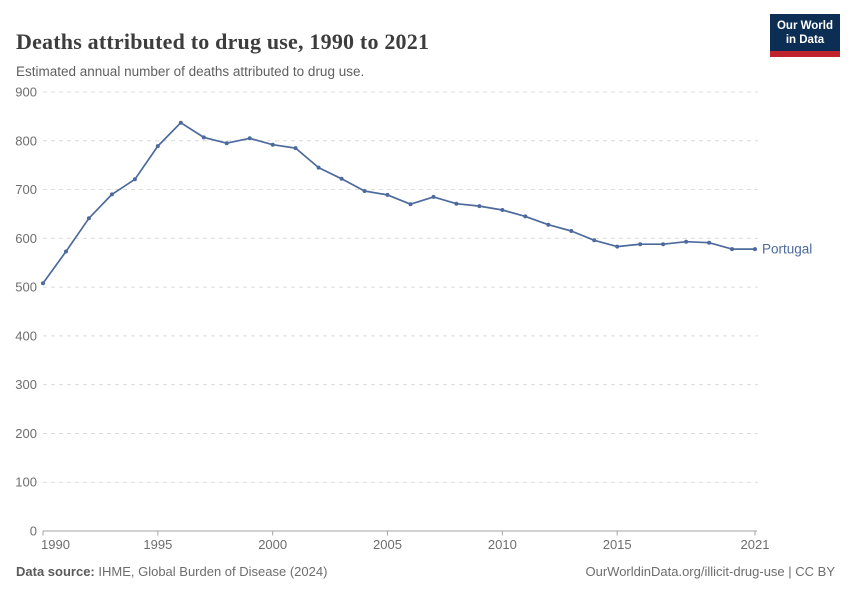 The height and width of the screenshot is (600, 850). Describe the element at coordinates (755, 544) in the screenshot. I see `x-tick-label: 2021` at that location.